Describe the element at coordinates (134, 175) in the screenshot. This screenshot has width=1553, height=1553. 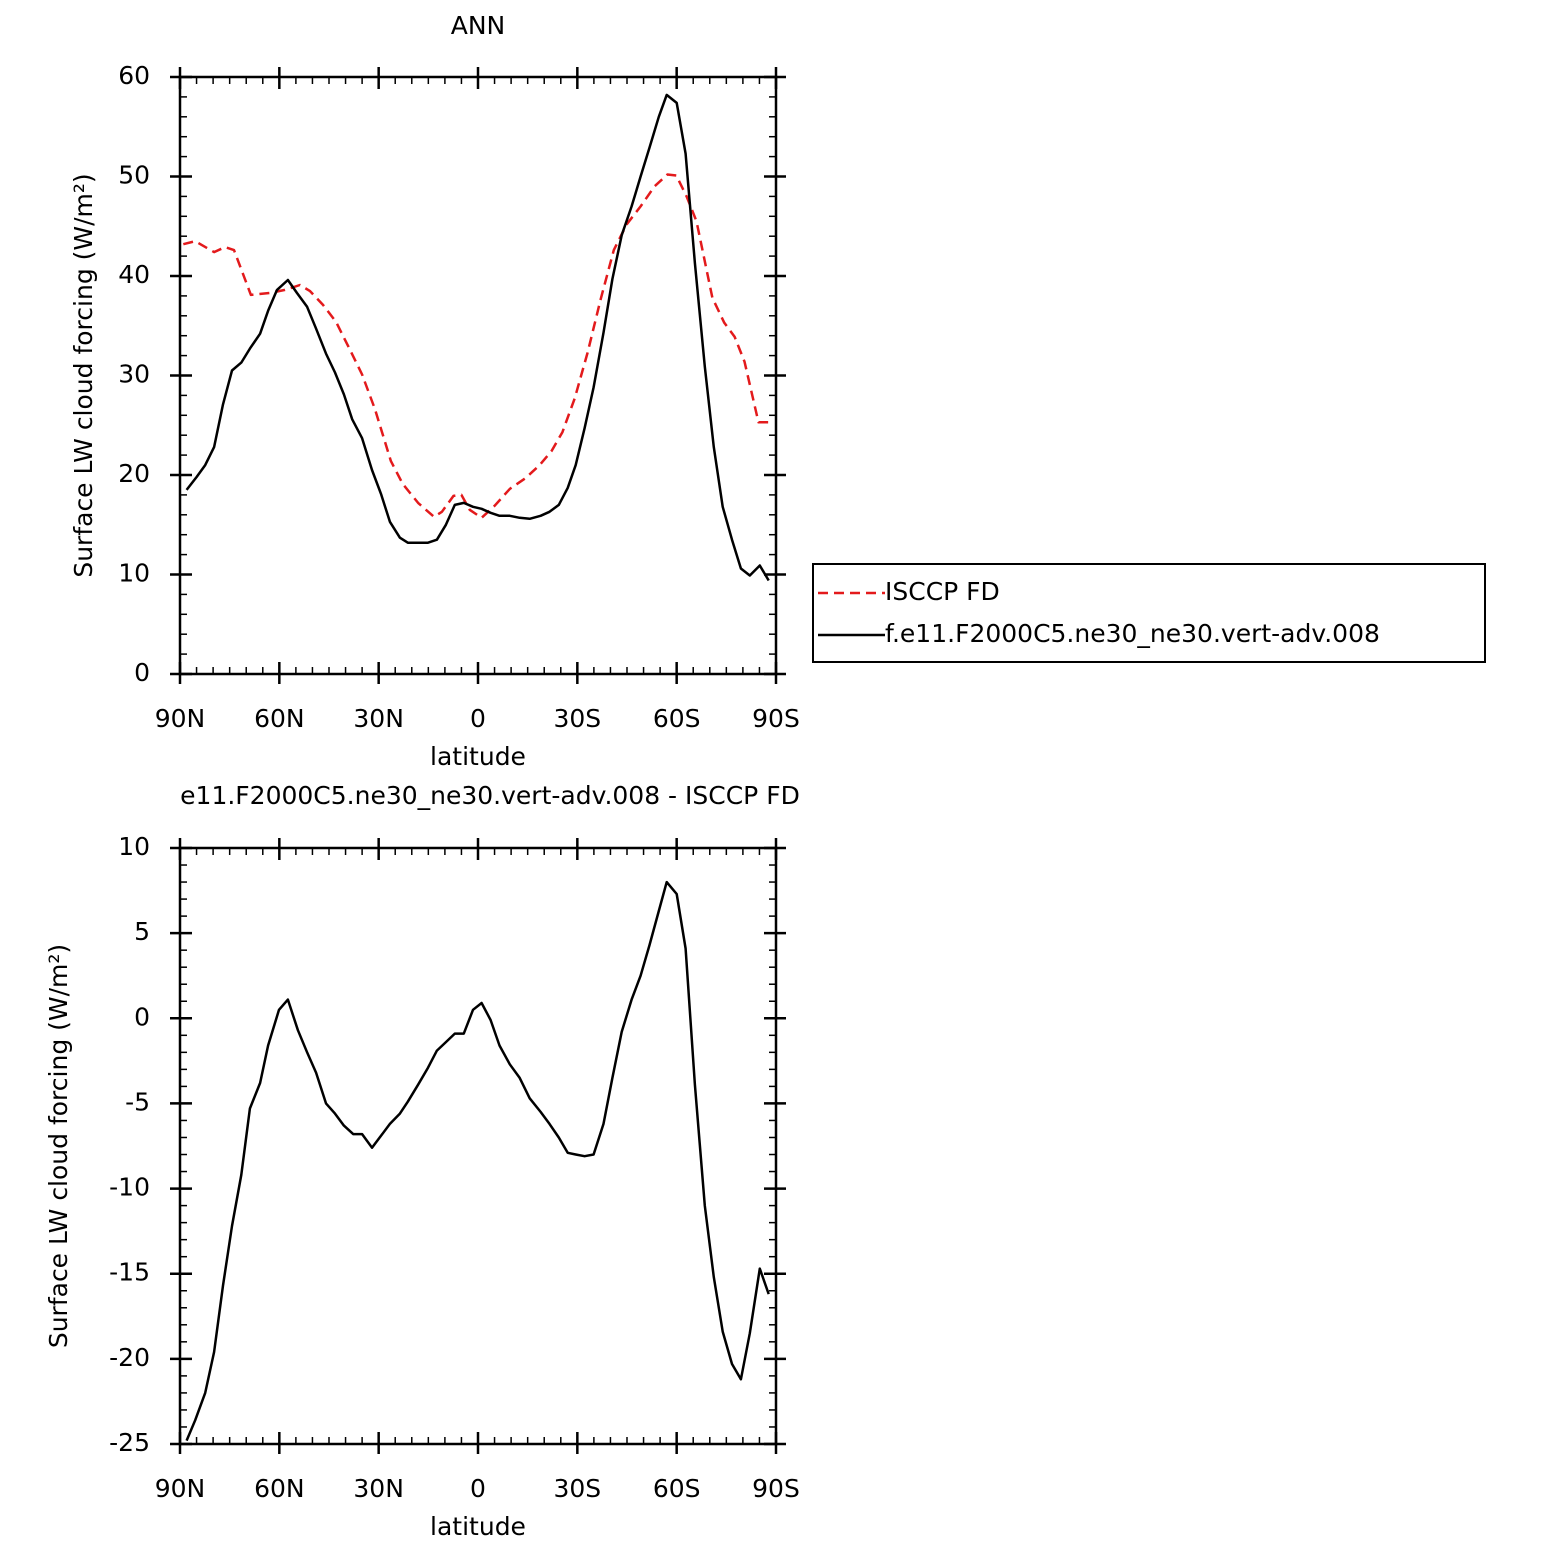
I see `y-tick-label: 50` at that location.